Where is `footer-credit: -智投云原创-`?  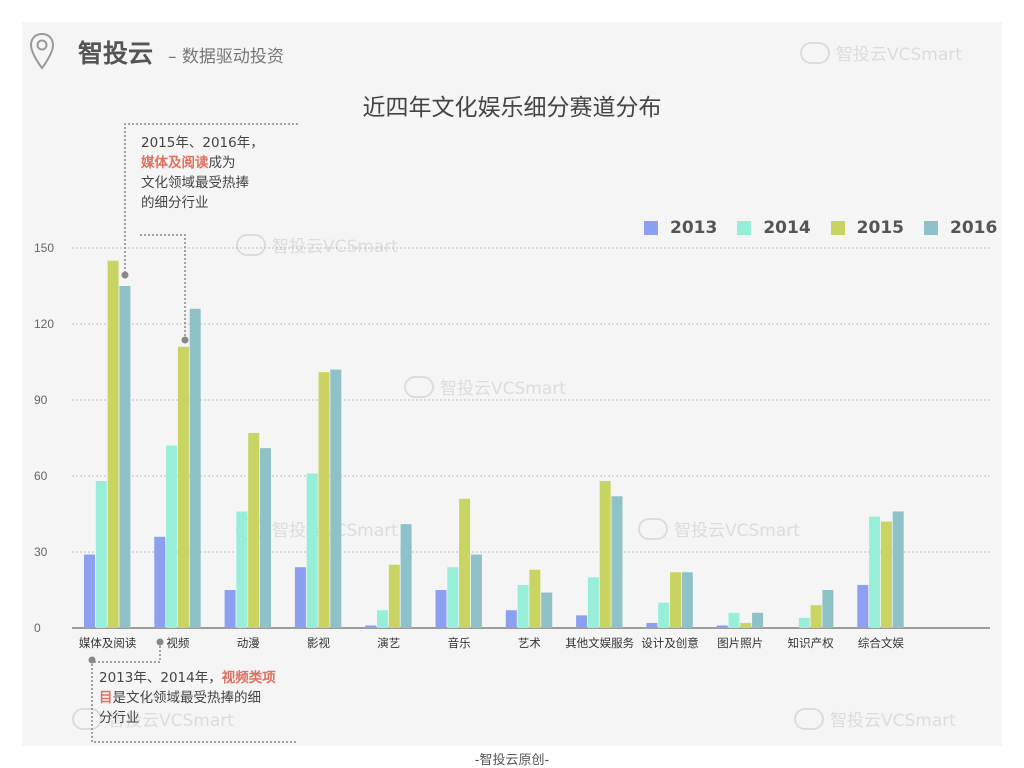 footer-credit: -智投云原创- is located at coordinates (512, 760).